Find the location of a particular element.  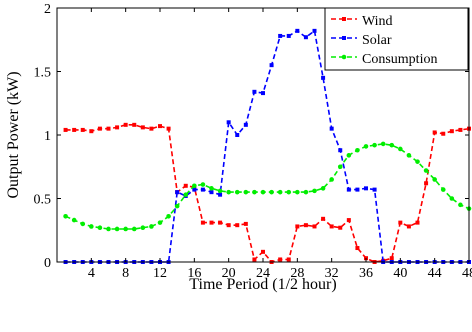

y-tick-label: 1 is located at coordinates (47, 136).